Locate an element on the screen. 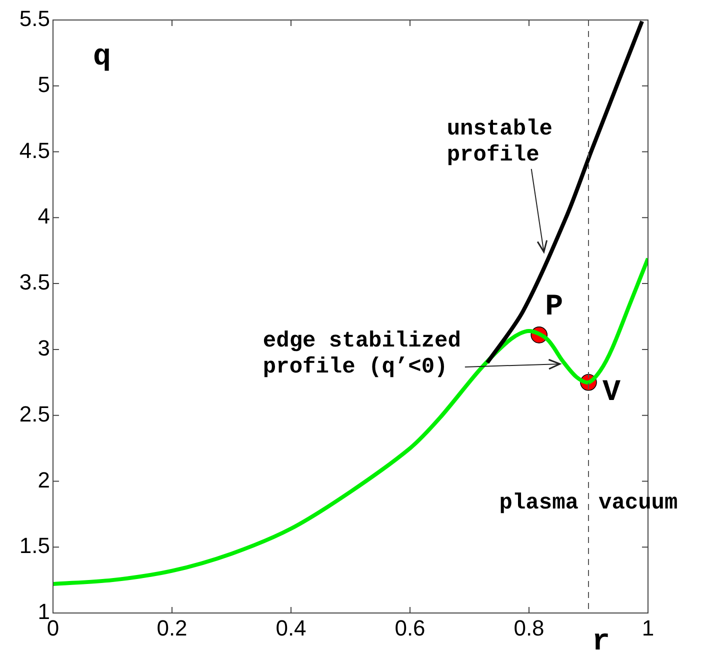 This screenshot has width=724, height=652. annotation: P is located at coordinates (554, 307).